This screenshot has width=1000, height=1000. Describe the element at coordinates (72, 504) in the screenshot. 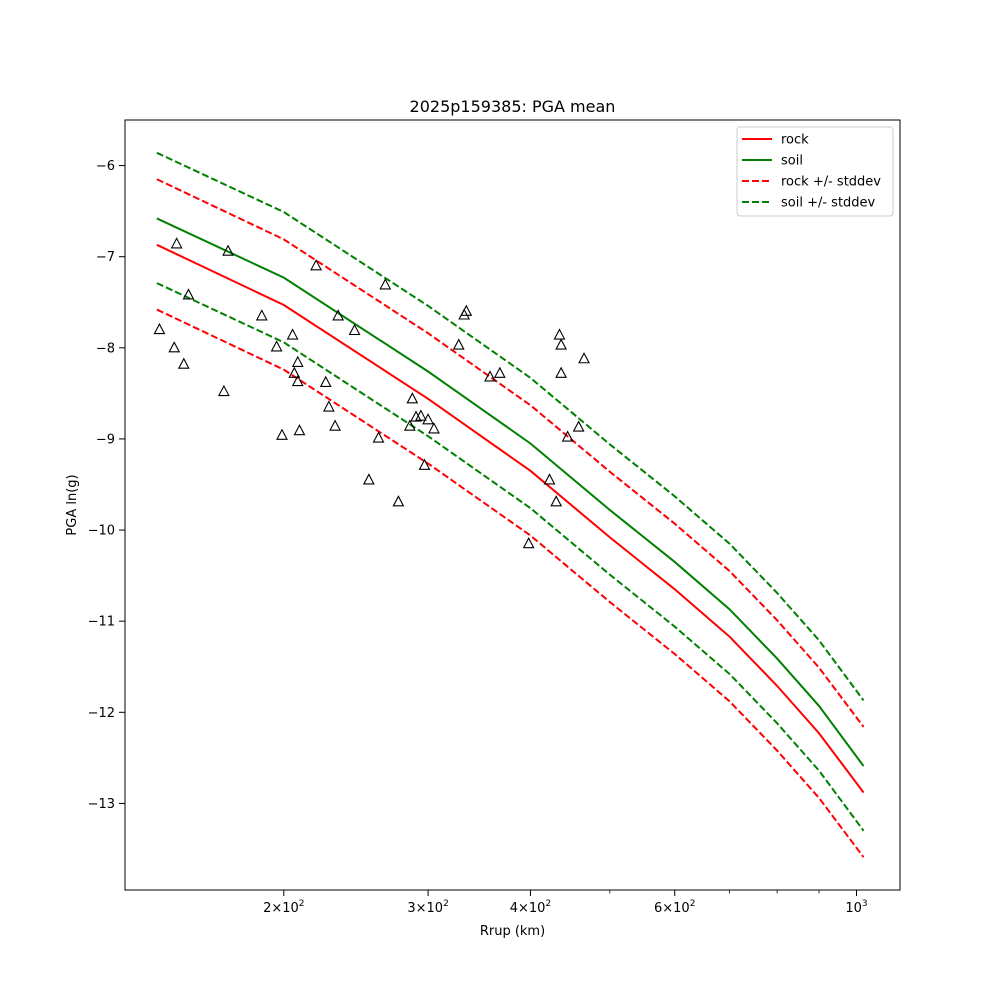

I see `y-axis-label: PGA ln(g)` at that location.